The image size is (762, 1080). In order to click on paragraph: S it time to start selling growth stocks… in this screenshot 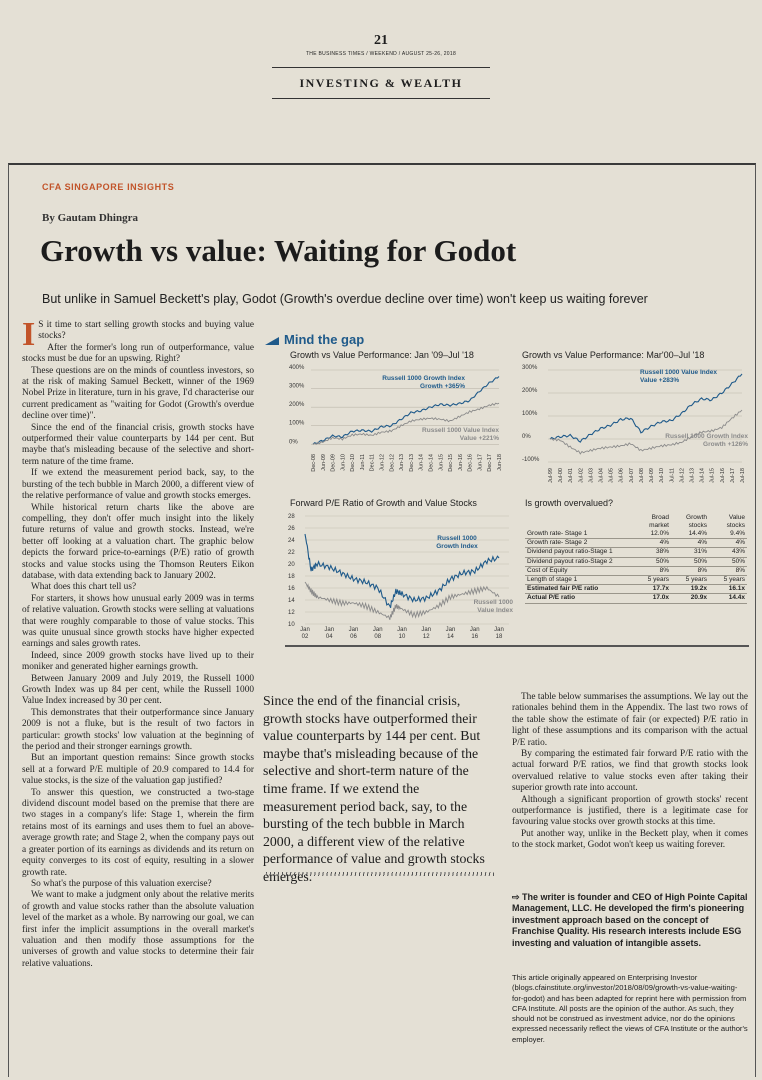, I will do `click(146, 331)`.